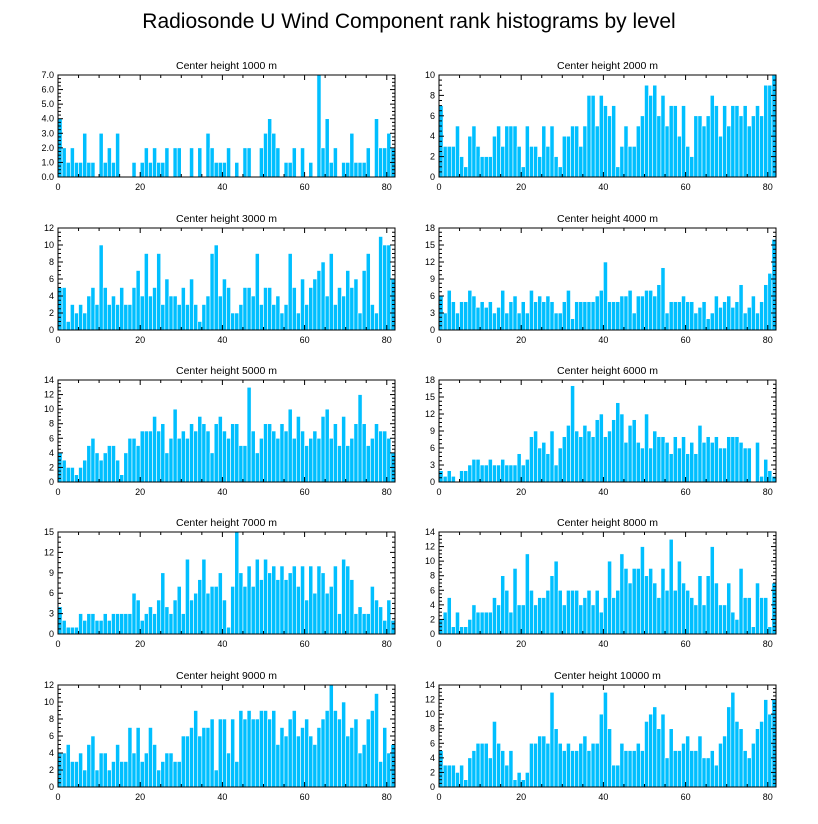 The image size is (818, 824). I want to click on histogram-panel-6: Center height 6000 m 0 3 6 9 12 15 18 0 20 40 60 80, so click(601, 431).